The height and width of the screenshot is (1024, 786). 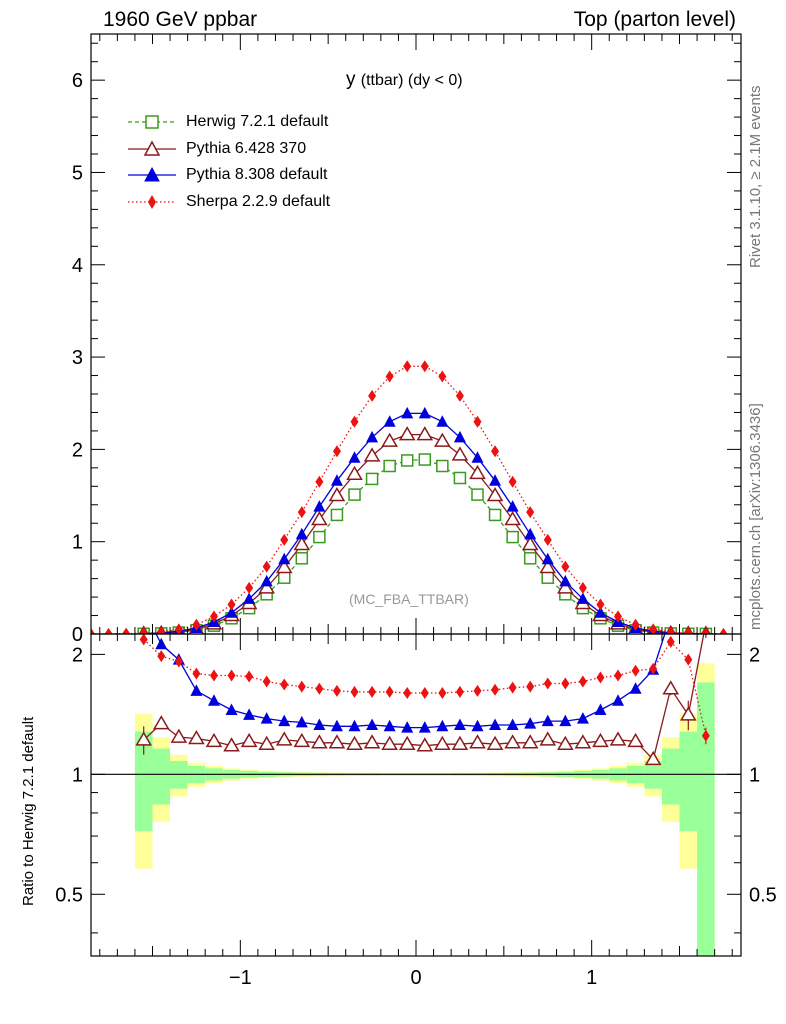 I want to click on main-y-tick-label: 2, so click(x=77, y=450).